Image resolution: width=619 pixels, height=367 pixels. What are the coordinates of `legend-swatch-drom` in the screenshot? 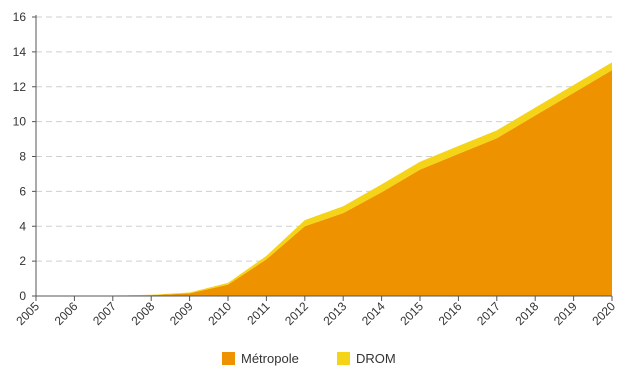 It's located at (343, 358).